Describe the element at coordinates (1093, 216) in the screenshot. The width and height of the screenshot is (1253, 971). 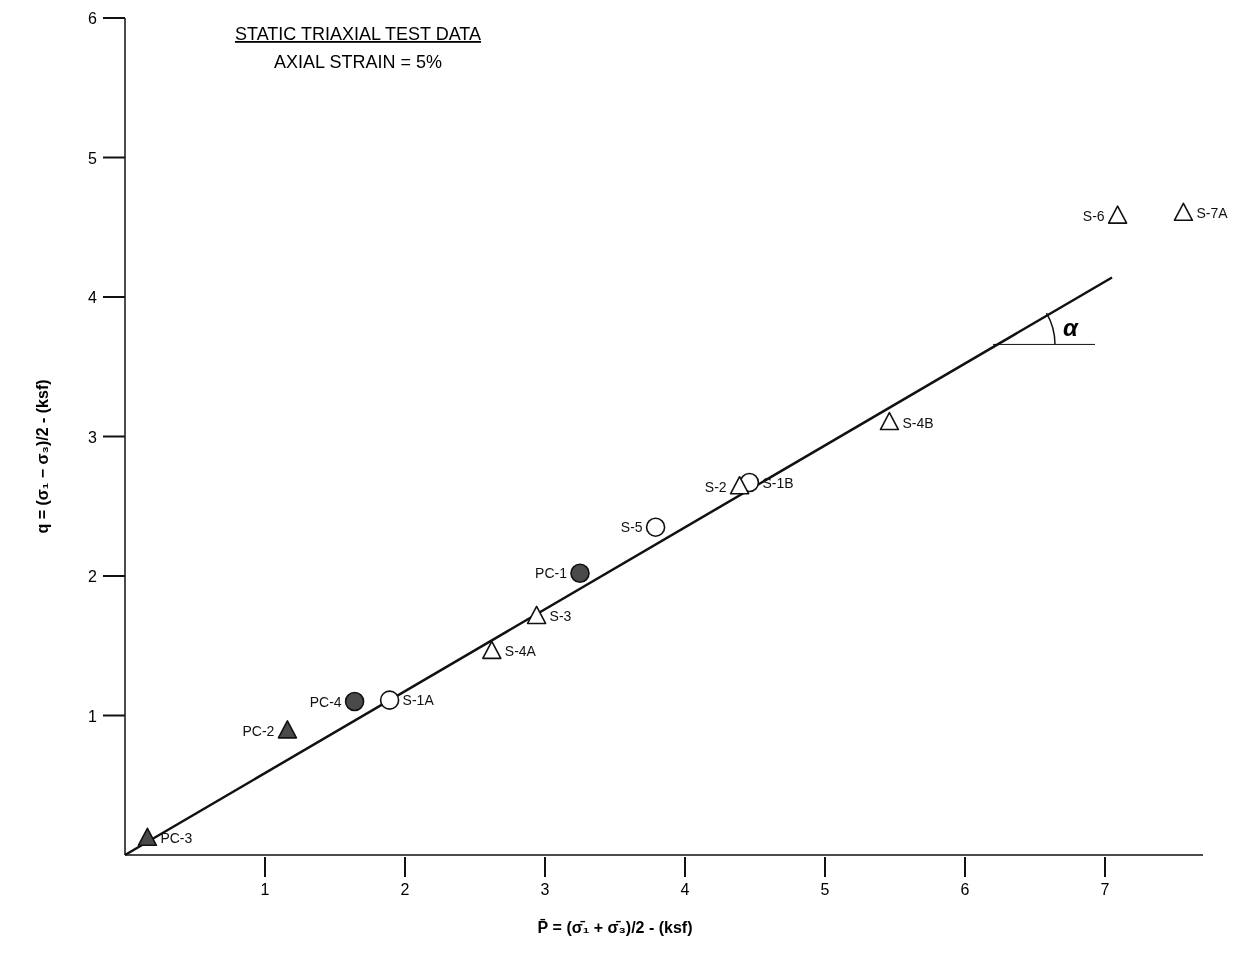
I see `annotation: S-6` at that location.